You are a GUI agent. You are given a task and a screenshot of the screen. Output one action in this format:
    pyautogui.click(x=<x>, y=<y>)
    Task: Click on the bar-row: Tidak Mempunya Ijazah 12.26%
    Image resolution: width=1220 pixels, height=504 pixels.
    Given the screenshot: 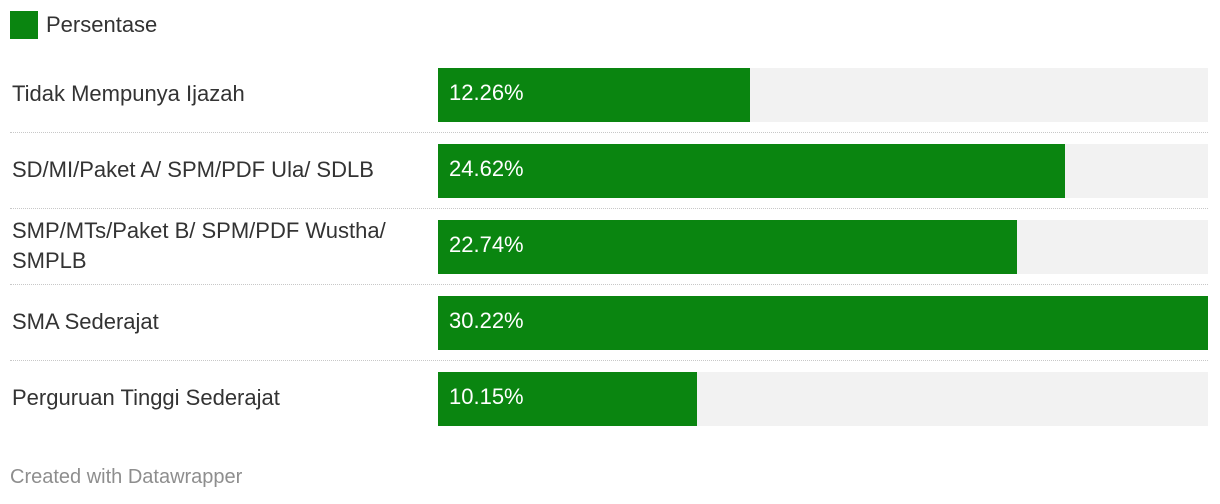 What is the action you would take?
    pyautogui.click(x=609, y=94)
    